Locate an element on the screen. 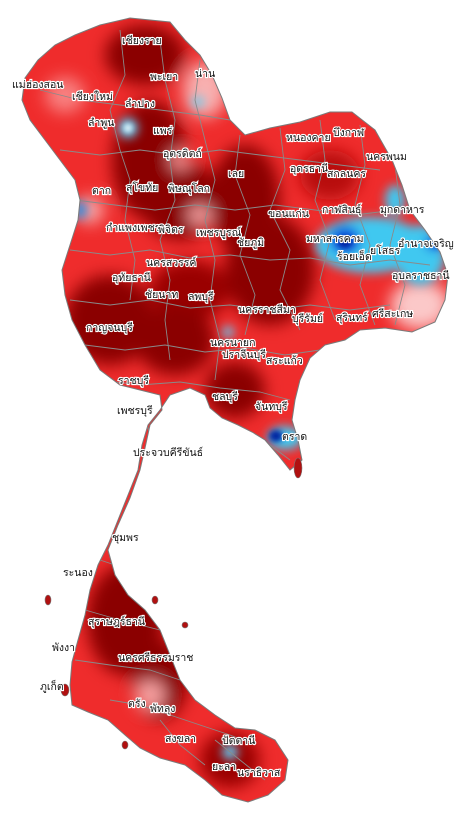 The height and width of the screenshot is (814, 461). label-loei: เลย is located at coordinates (236, 174).